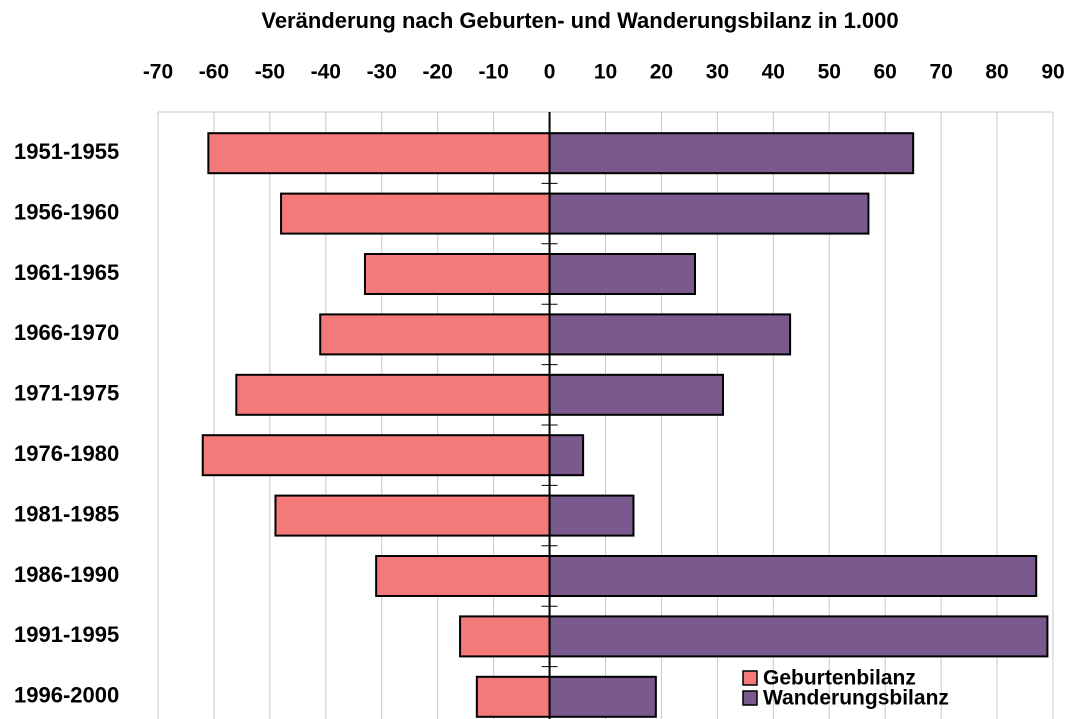 This screenshot has width=1090, height=719. Describe the element at coordinates (66, 332) in the screenshot. I see `y-tick-label: 1966-1970` at that location.